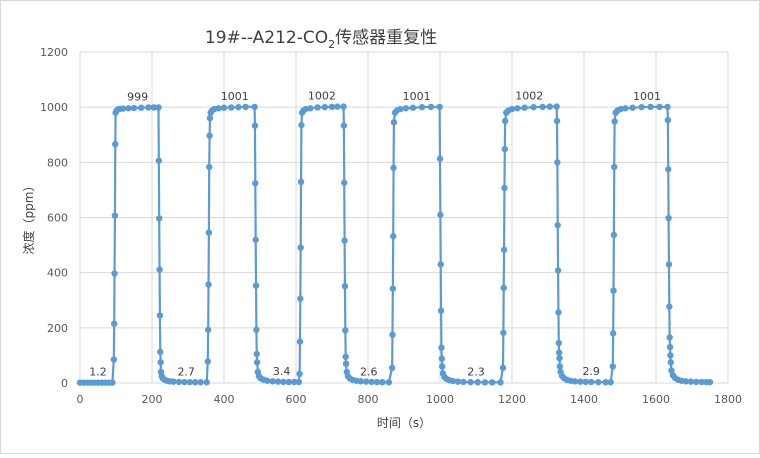 This screenshot has width=760, height=458. What do you see at coordinates (282, 371) in the screenshot?
I see `data-label: 3.4` at bounding box center [282, 371].